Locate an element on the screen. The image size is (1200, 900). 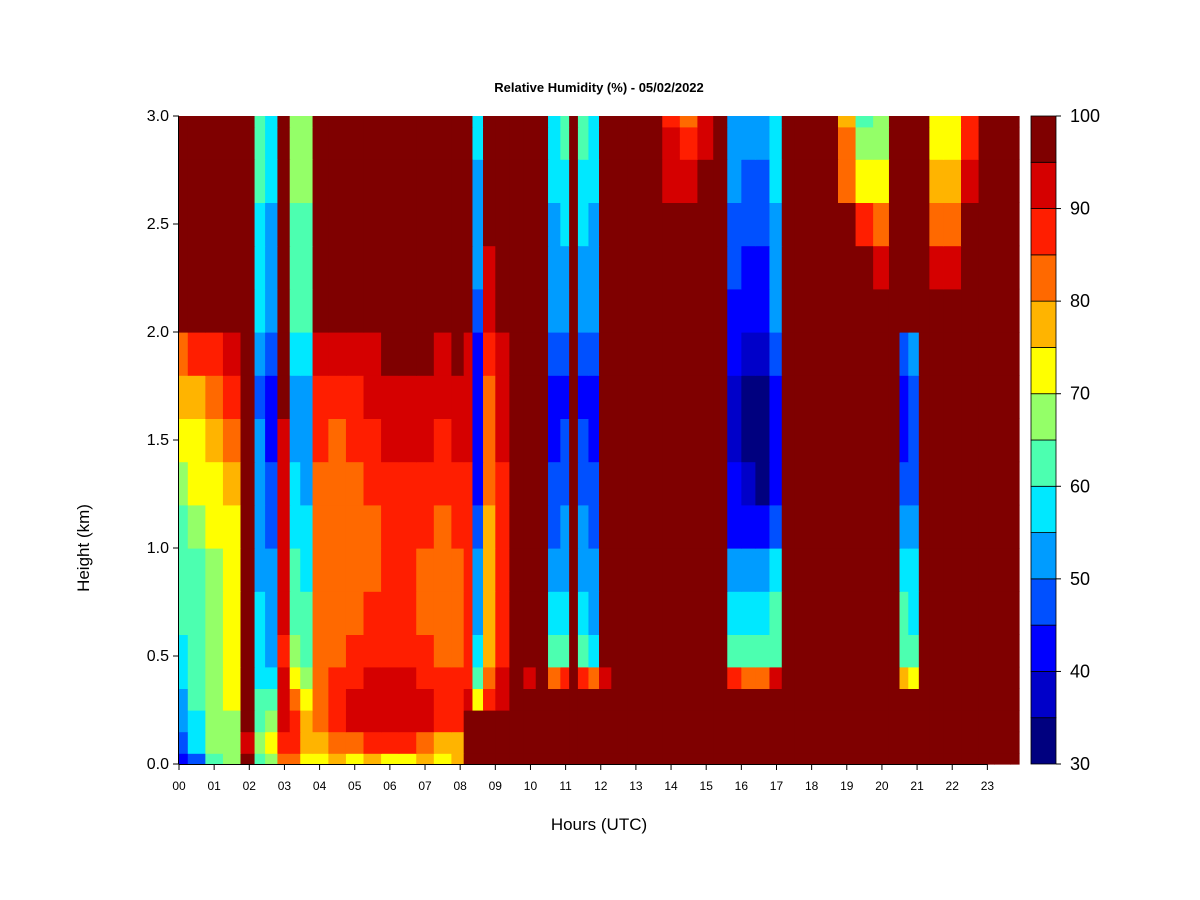
x-tick-label: 01 is located at coordinates (214, 786).